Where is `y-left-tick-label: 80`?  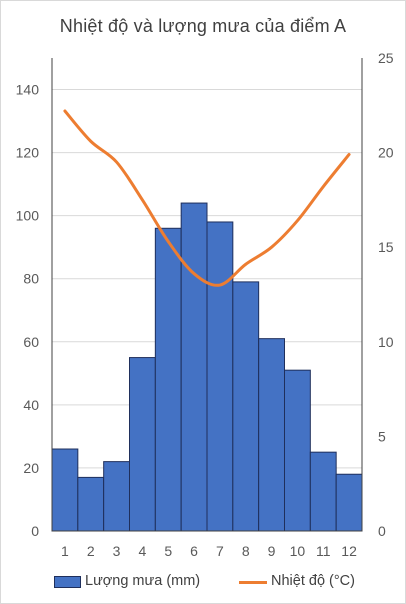
y-left-tick-label: 80 is located at coordinates (31, 279).